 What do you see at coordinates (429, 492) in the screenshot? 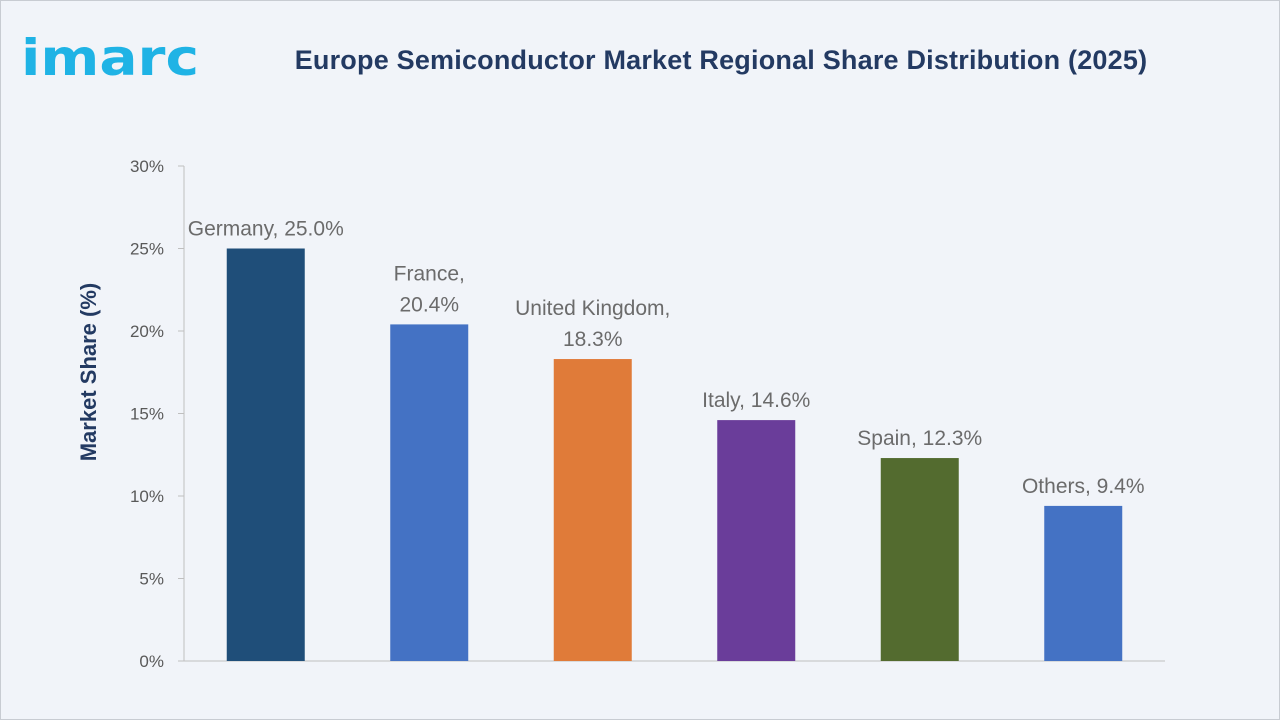
I see `bar-france` at bounding box center [429, 492].